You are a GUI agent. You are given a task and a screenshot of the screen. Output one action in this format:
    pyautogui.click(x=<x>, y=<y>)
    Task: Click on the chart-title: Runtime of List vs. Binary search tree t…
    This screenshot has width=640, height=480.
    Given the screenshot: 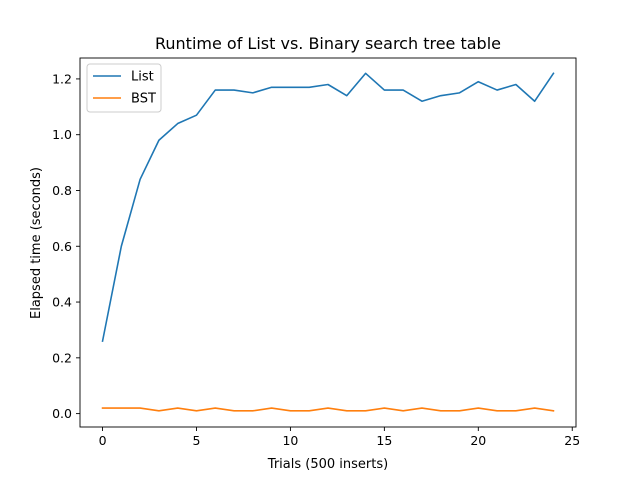 What is the action you would take?
    pyautogui.click(x=328, y=43)
    